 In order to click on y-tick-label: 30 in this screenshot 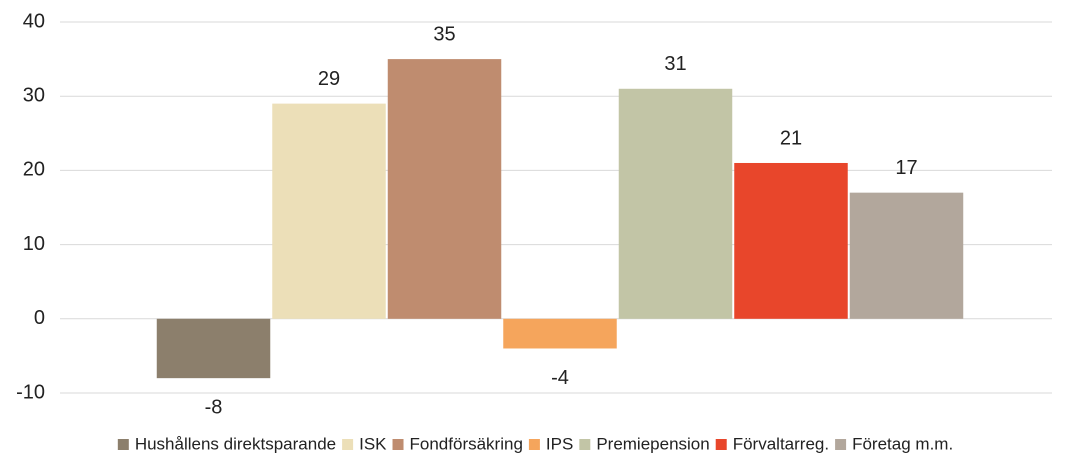, I will do `click(34, 95)`.